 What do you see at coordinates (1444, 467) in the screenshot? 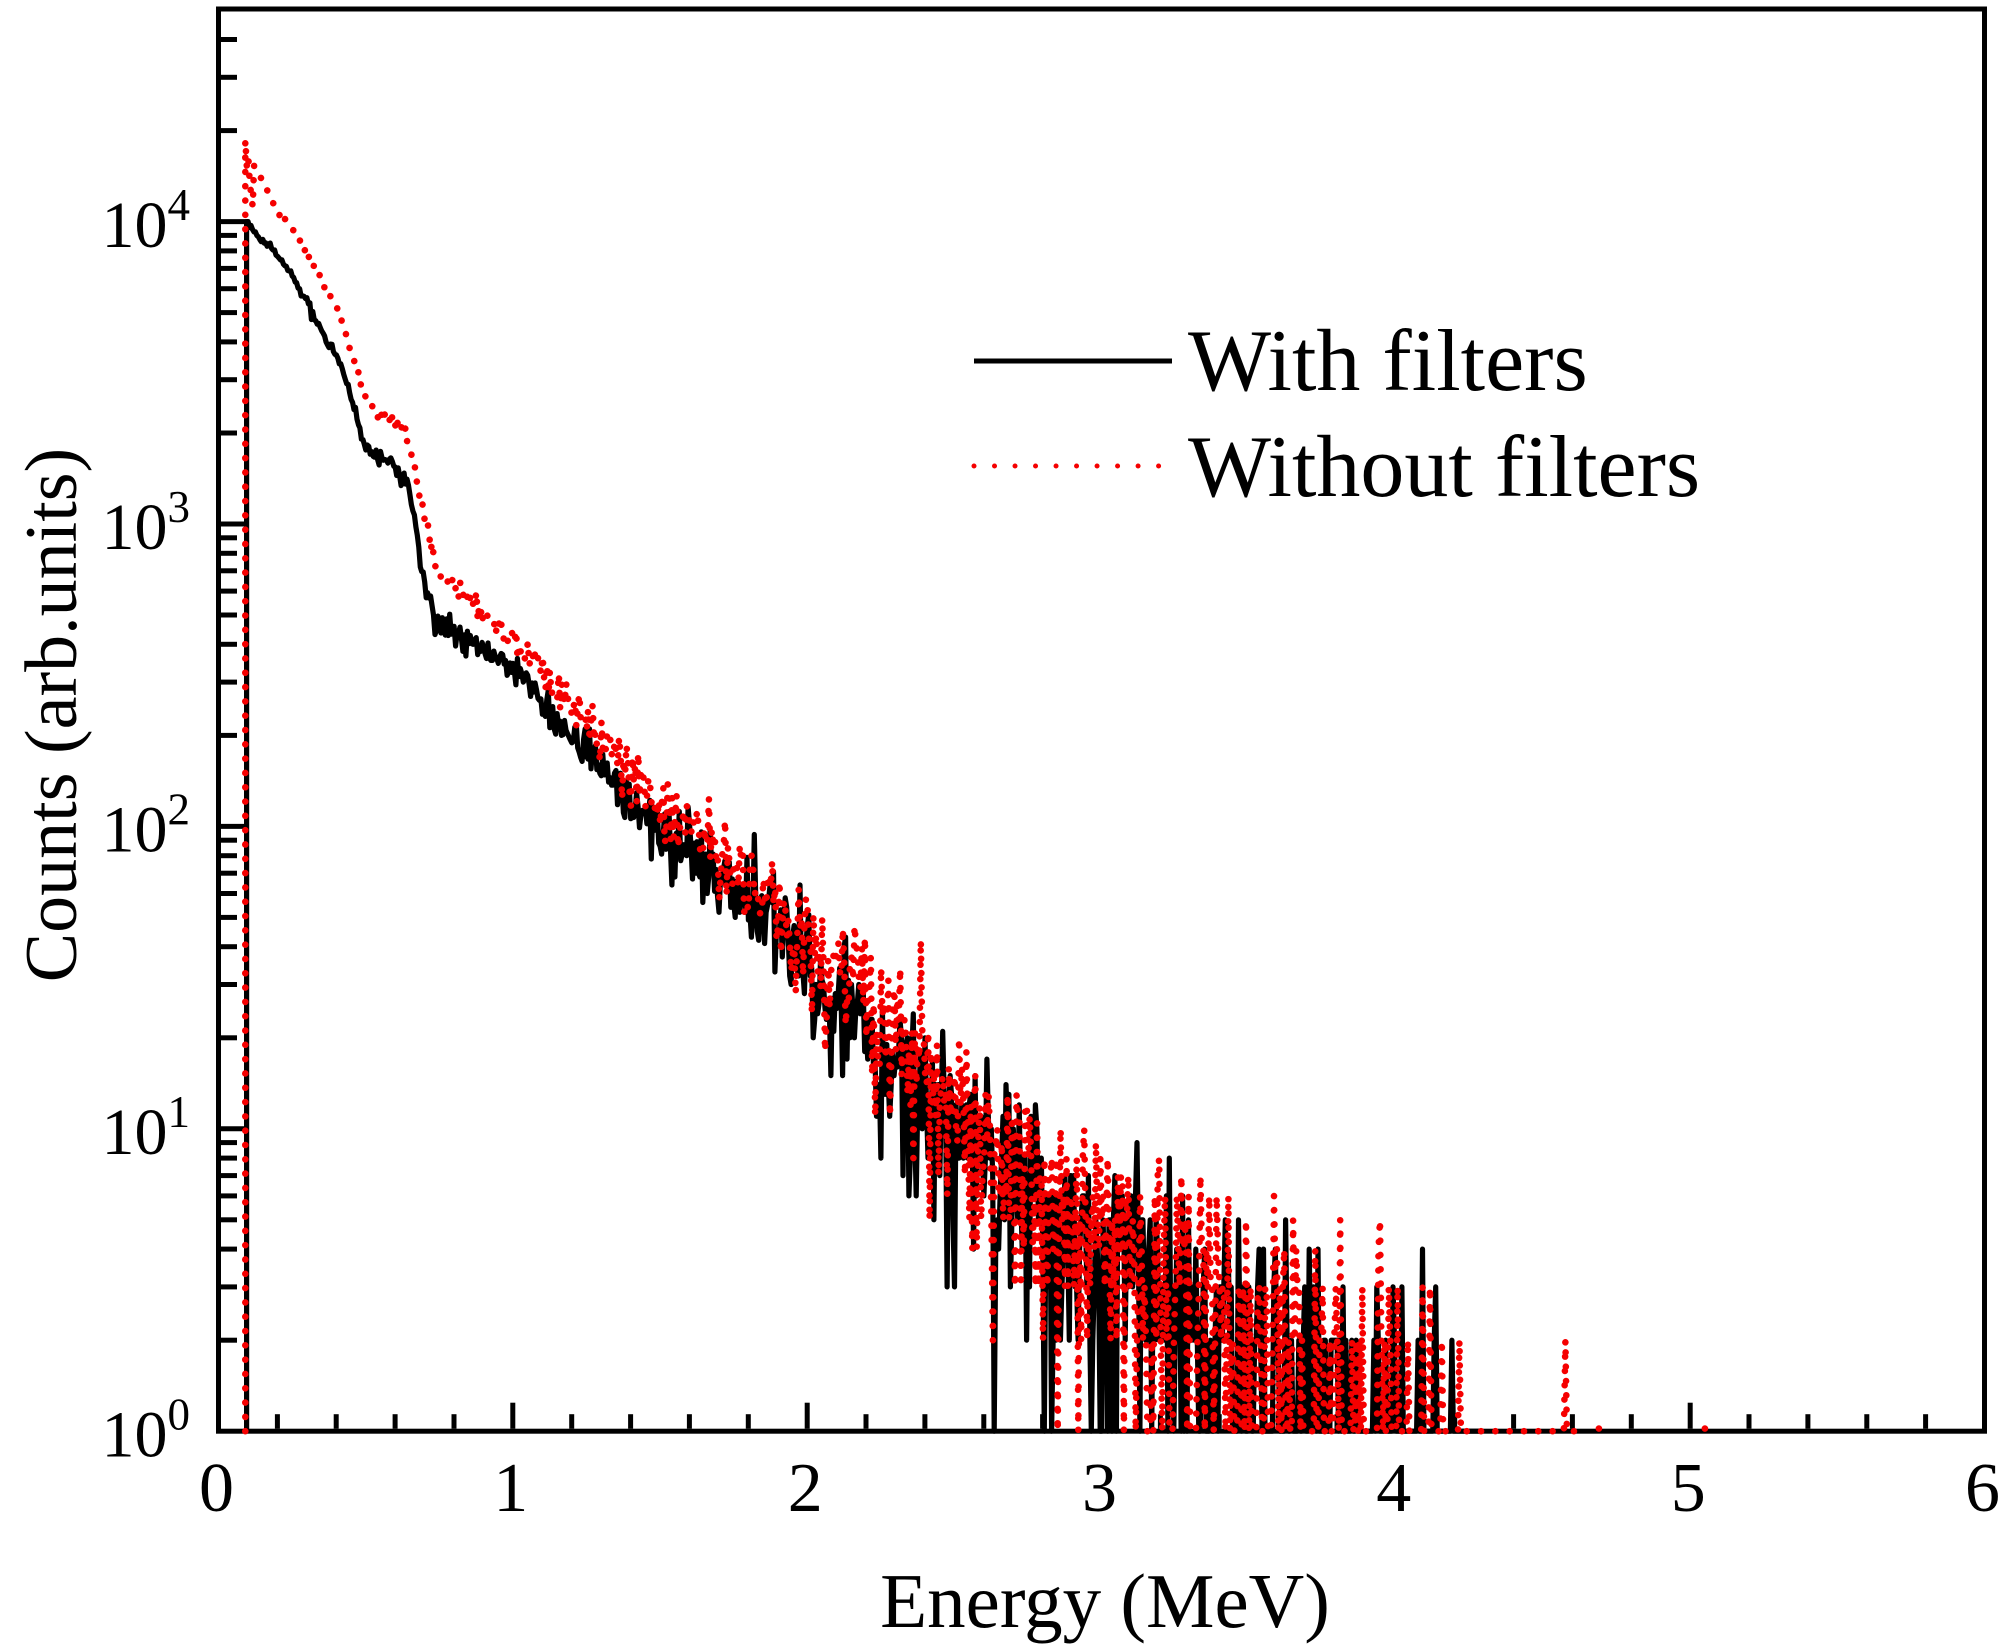
I see `svg-text: Without filters` at bounding box center [1444, 467].